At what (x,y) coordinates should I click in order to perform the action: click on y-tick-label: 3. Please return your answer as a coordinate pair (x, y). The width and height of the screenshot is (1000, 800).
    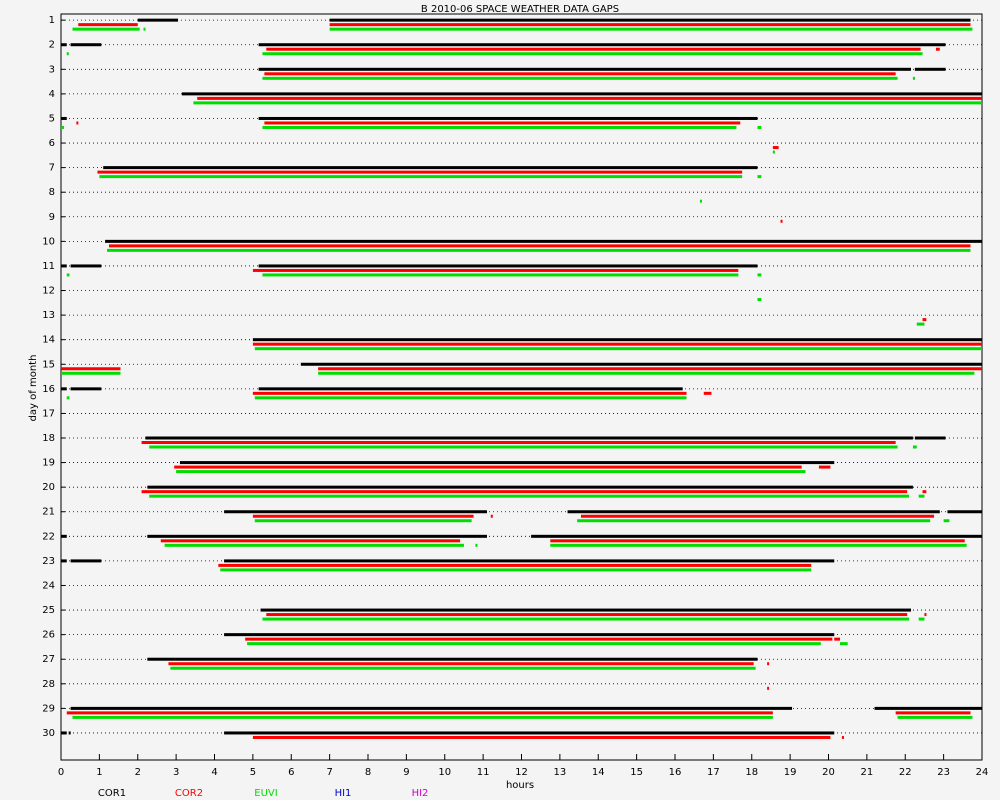
    Looking at the image, I should click on (52, 69).